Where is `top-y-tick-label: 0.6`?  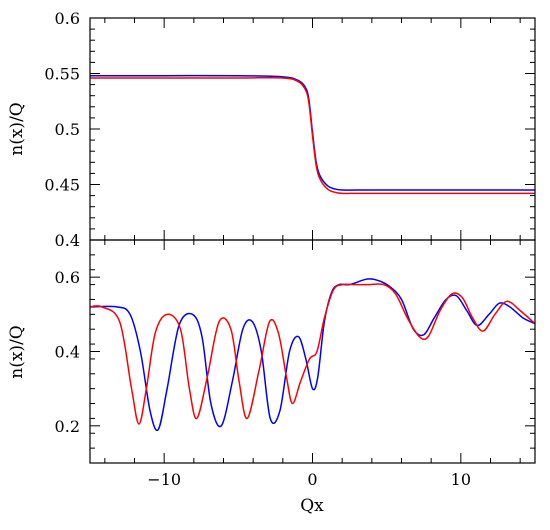 top-y-tick-label: 0.6 is located at coordinates (67, 18).